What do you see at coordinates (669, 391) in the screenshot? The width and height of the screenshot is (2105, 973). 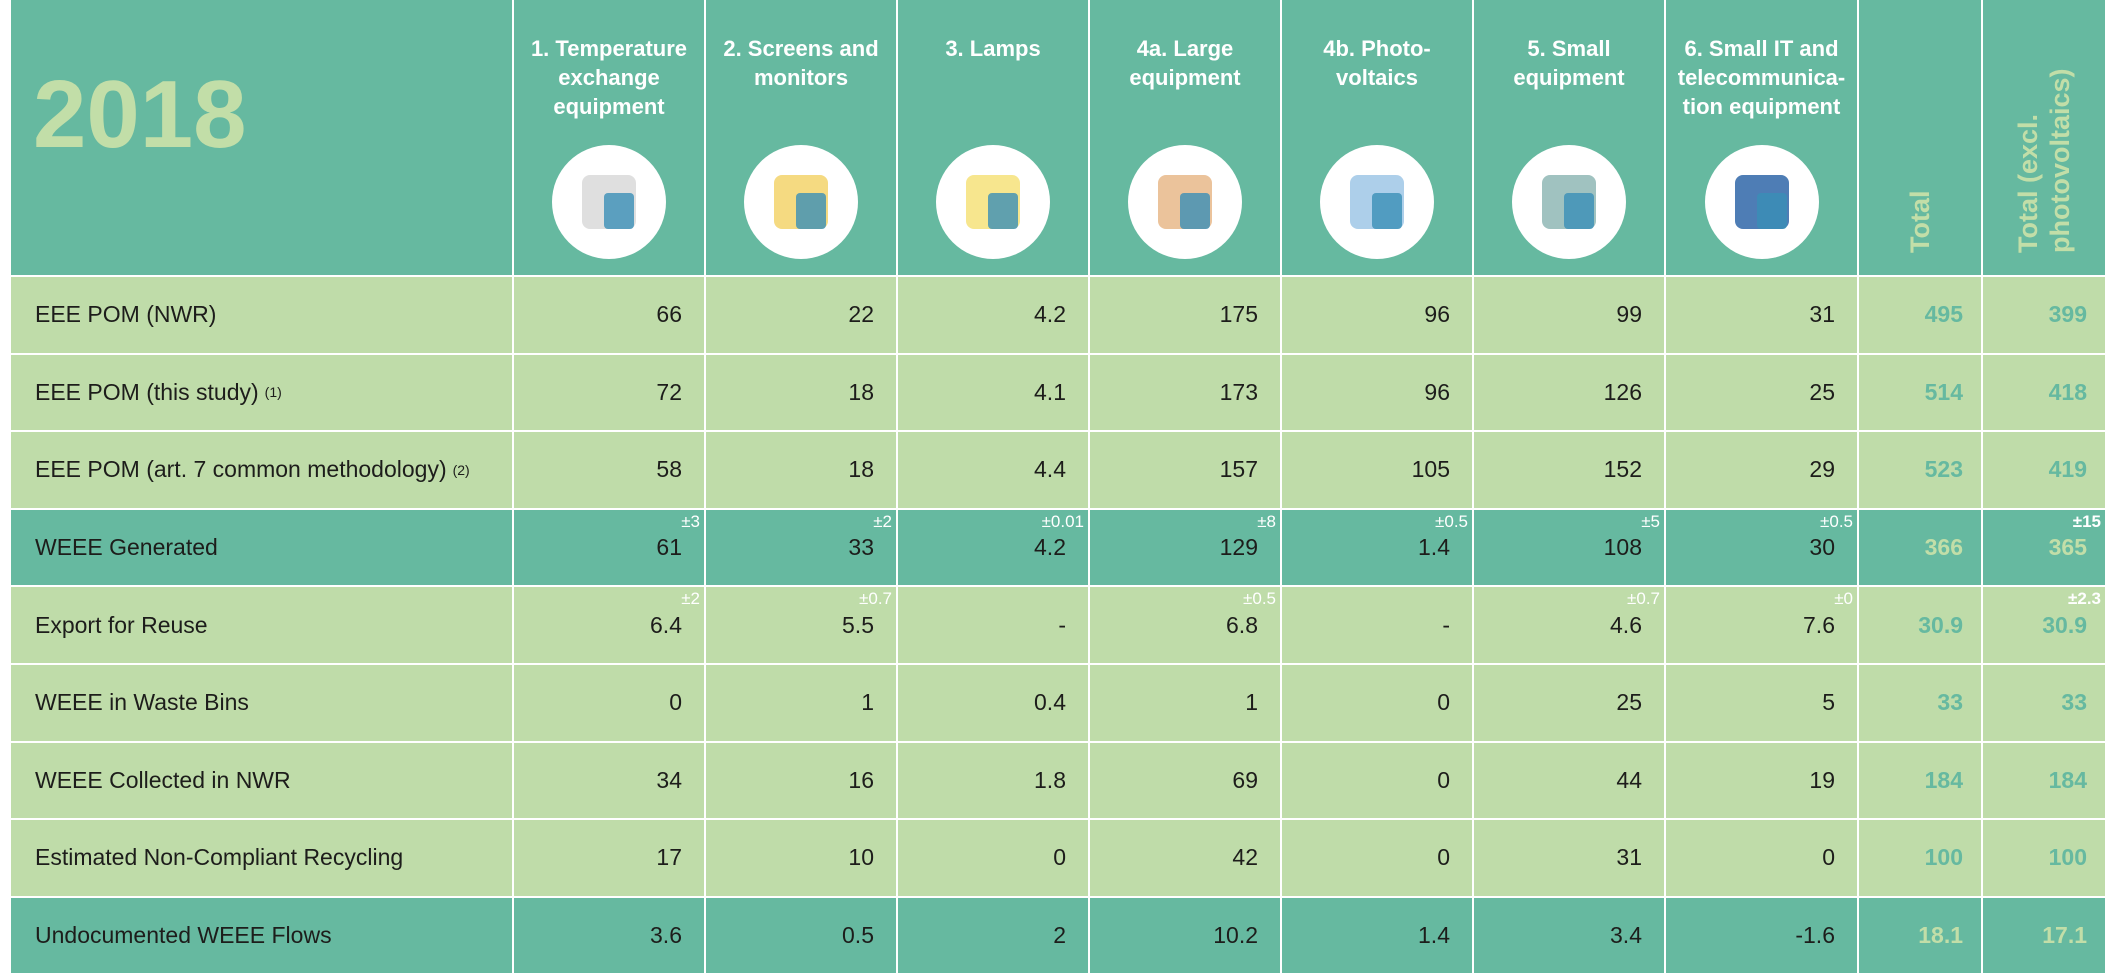 I see `value: 72` at bounding box center [669, 391].